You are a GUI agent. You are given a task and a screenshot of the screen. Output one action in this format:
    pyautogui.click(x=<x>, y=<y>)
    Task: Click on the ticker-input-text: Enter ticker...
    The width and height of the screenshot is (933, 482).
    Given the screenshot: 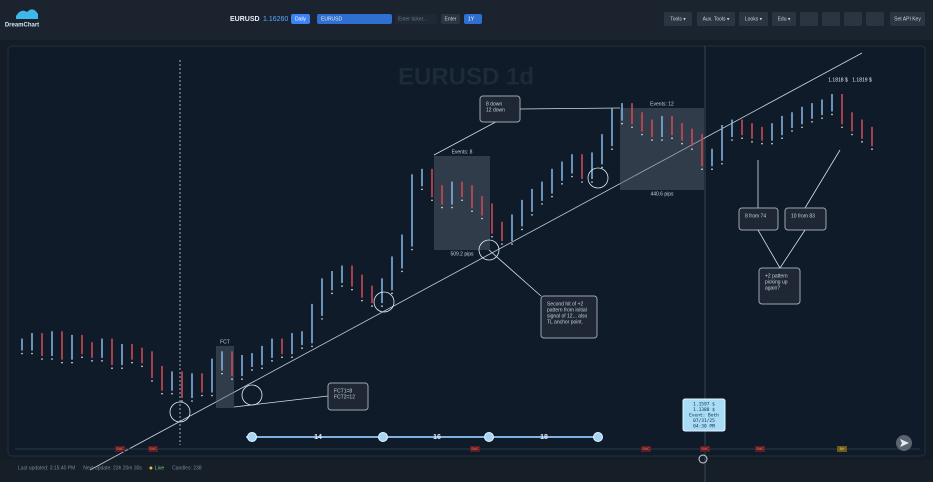 What is the action you would take?
    pyautogui.click(x=412, y=19)
    